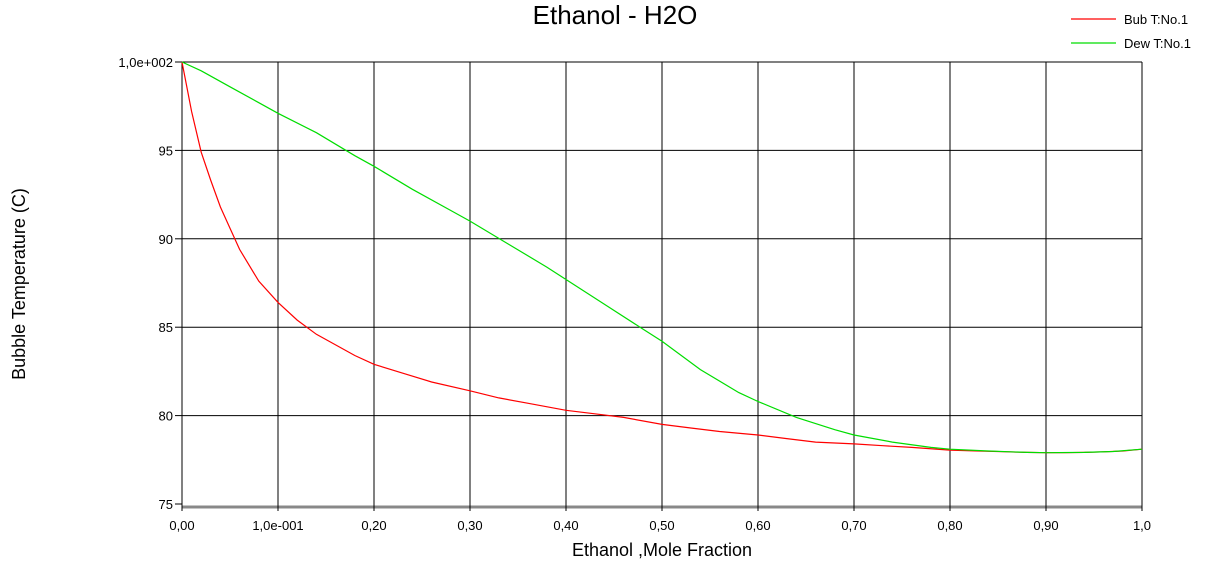 The image size is (1220, 565). I want to click on x-tick-label: 0,80, so click(949, 525).